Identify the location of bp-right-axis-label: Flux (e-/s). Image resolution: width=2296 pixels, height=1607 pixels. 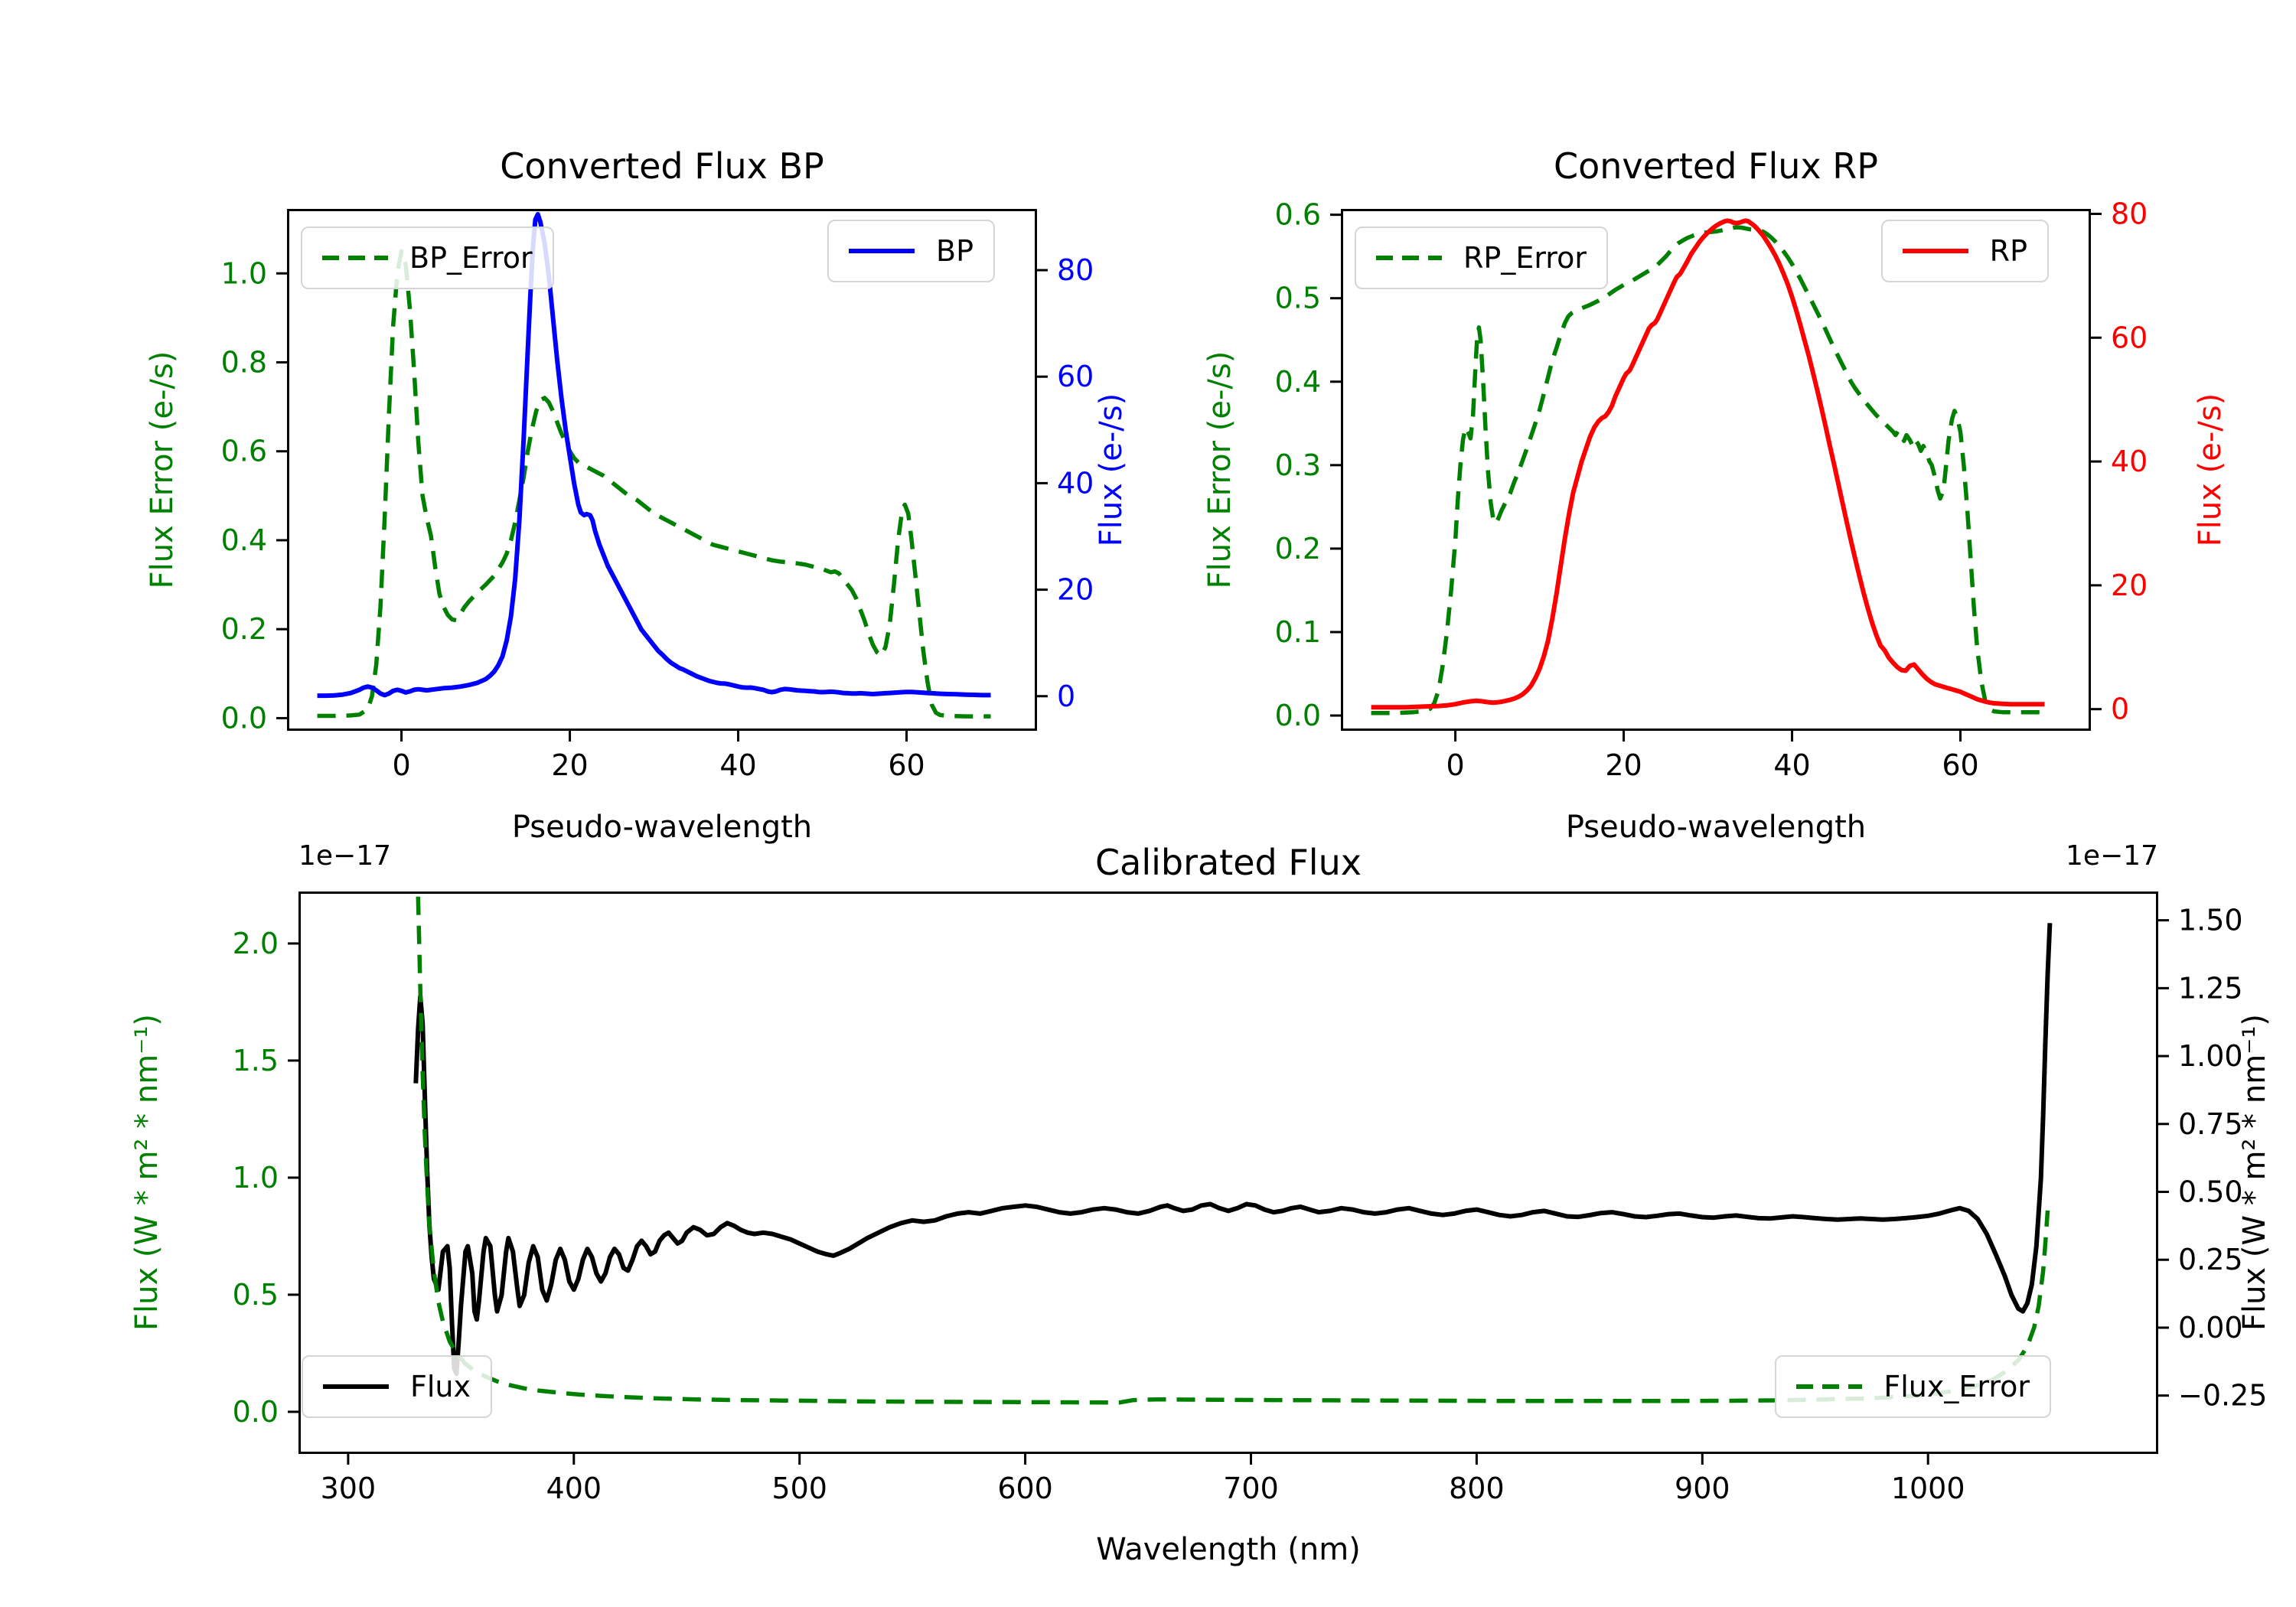
(1111, 470).